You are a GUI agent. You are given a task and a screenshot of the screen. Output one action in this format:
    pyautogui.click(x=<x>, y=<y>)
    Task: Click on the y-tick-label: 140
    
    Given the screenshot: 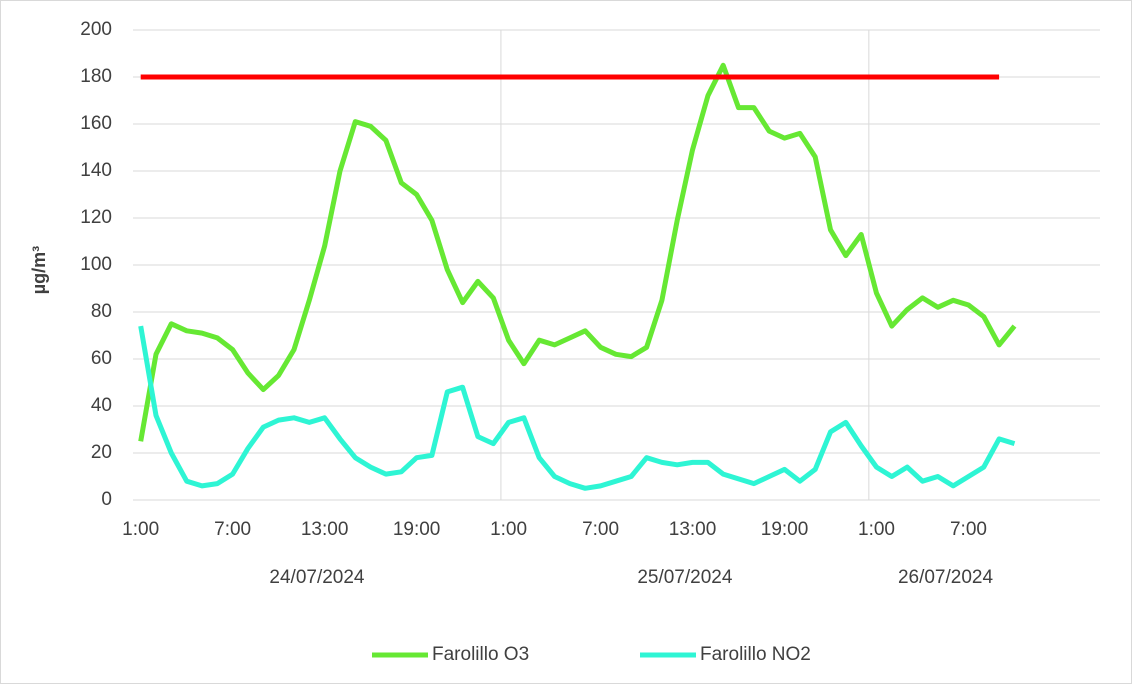 What is the action you would take?
    pyautogui.click(x=96, y=170)
    